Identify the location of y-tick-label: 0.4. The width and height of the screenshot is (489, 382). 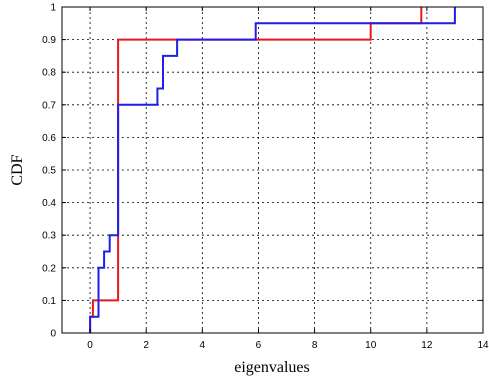
(49, 203).